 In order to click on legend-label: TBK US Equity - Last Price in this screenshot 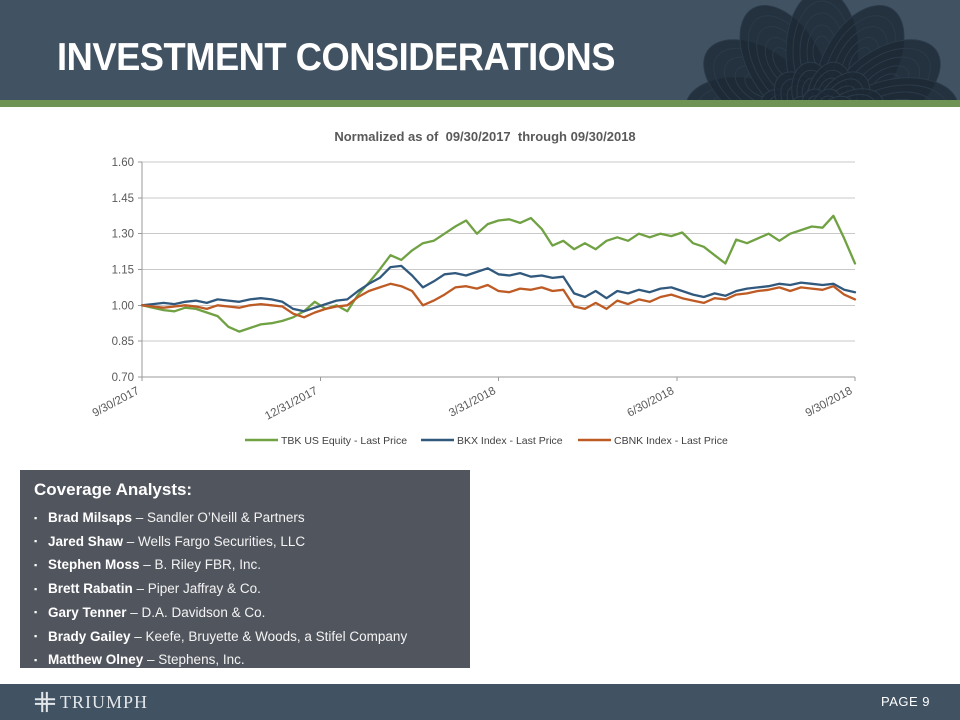, I will do `click(344, 441)`.